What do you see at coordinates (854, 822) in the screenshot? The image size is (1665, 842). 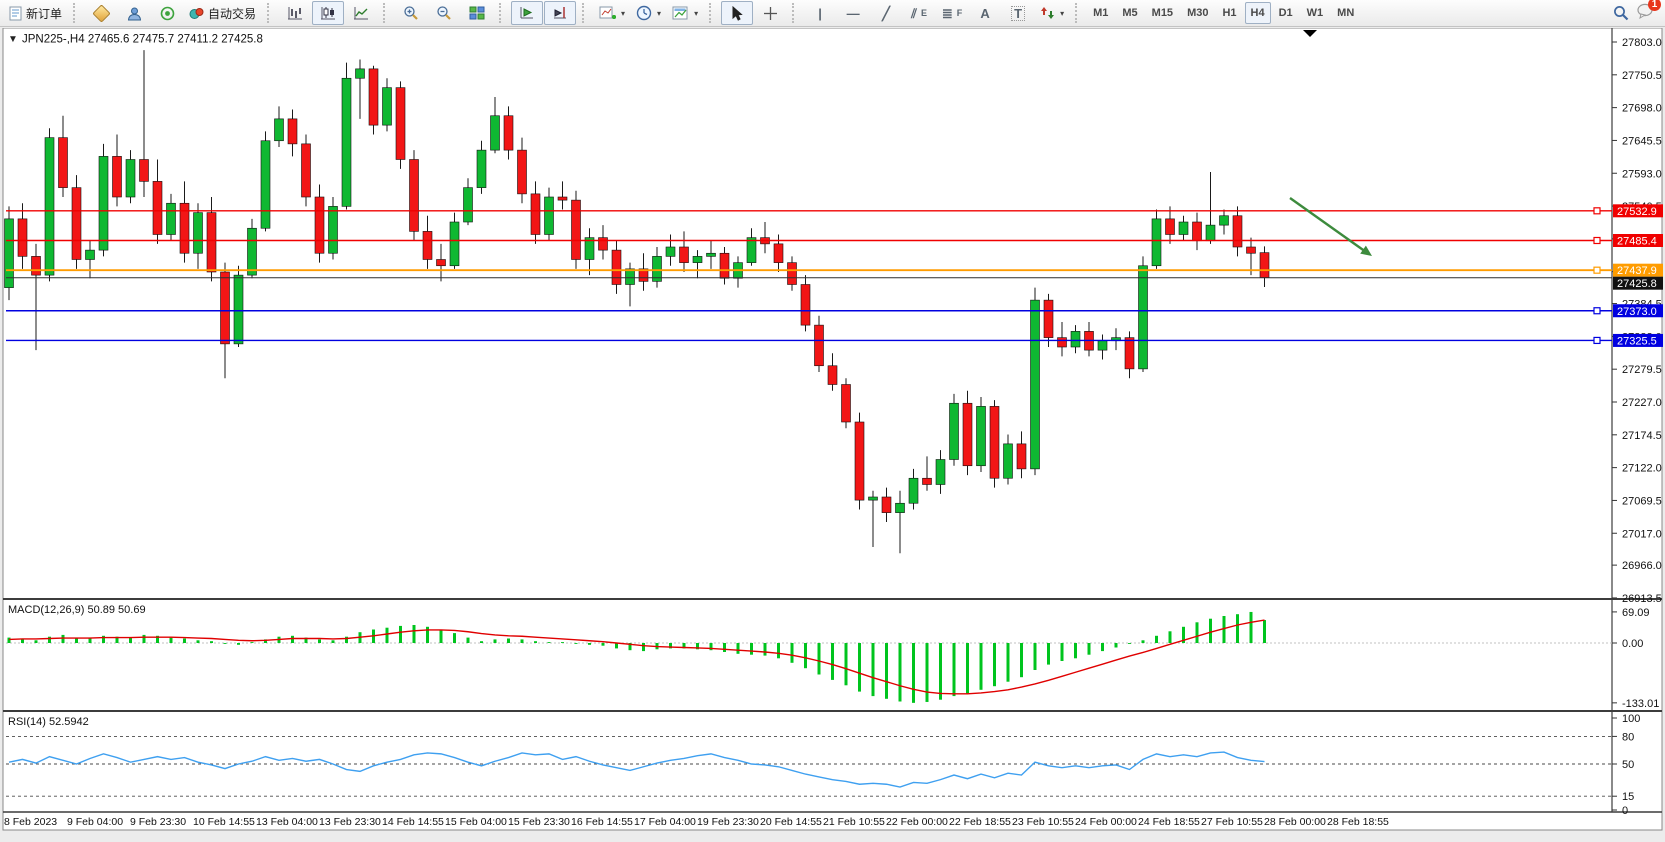 I see `time-axis-label: 21 Feb 10:55` at bounding box center [854, 822].